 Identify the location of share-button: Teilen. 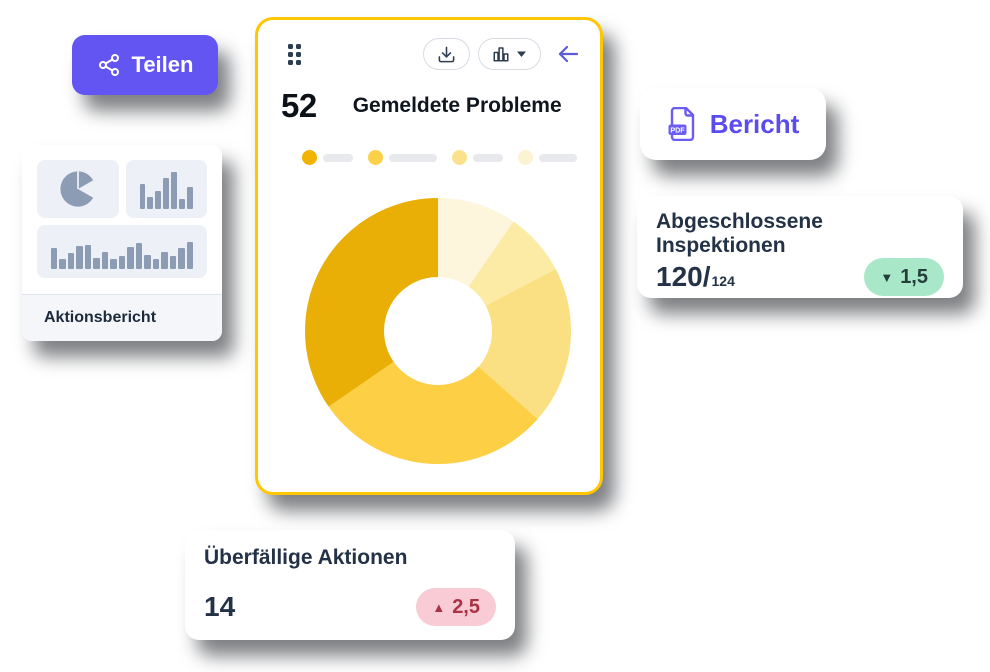
(145, 65).